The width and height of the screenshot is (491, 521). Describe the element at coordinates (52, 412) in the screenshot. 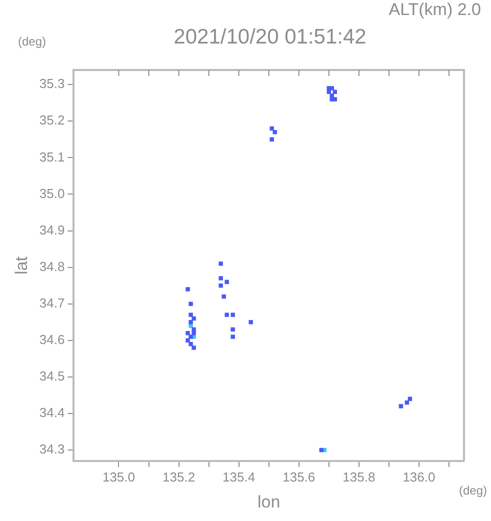

I see `y-tick-label: 34.4` at that location.